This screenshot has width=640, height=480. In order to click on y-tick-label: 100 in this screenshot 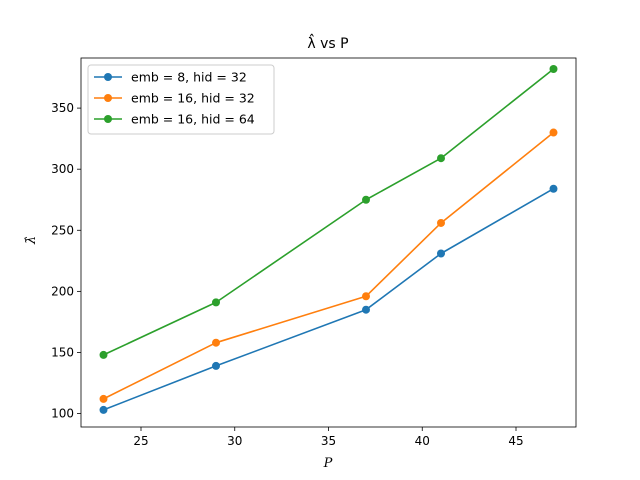, I will do `click(62, 414)`.